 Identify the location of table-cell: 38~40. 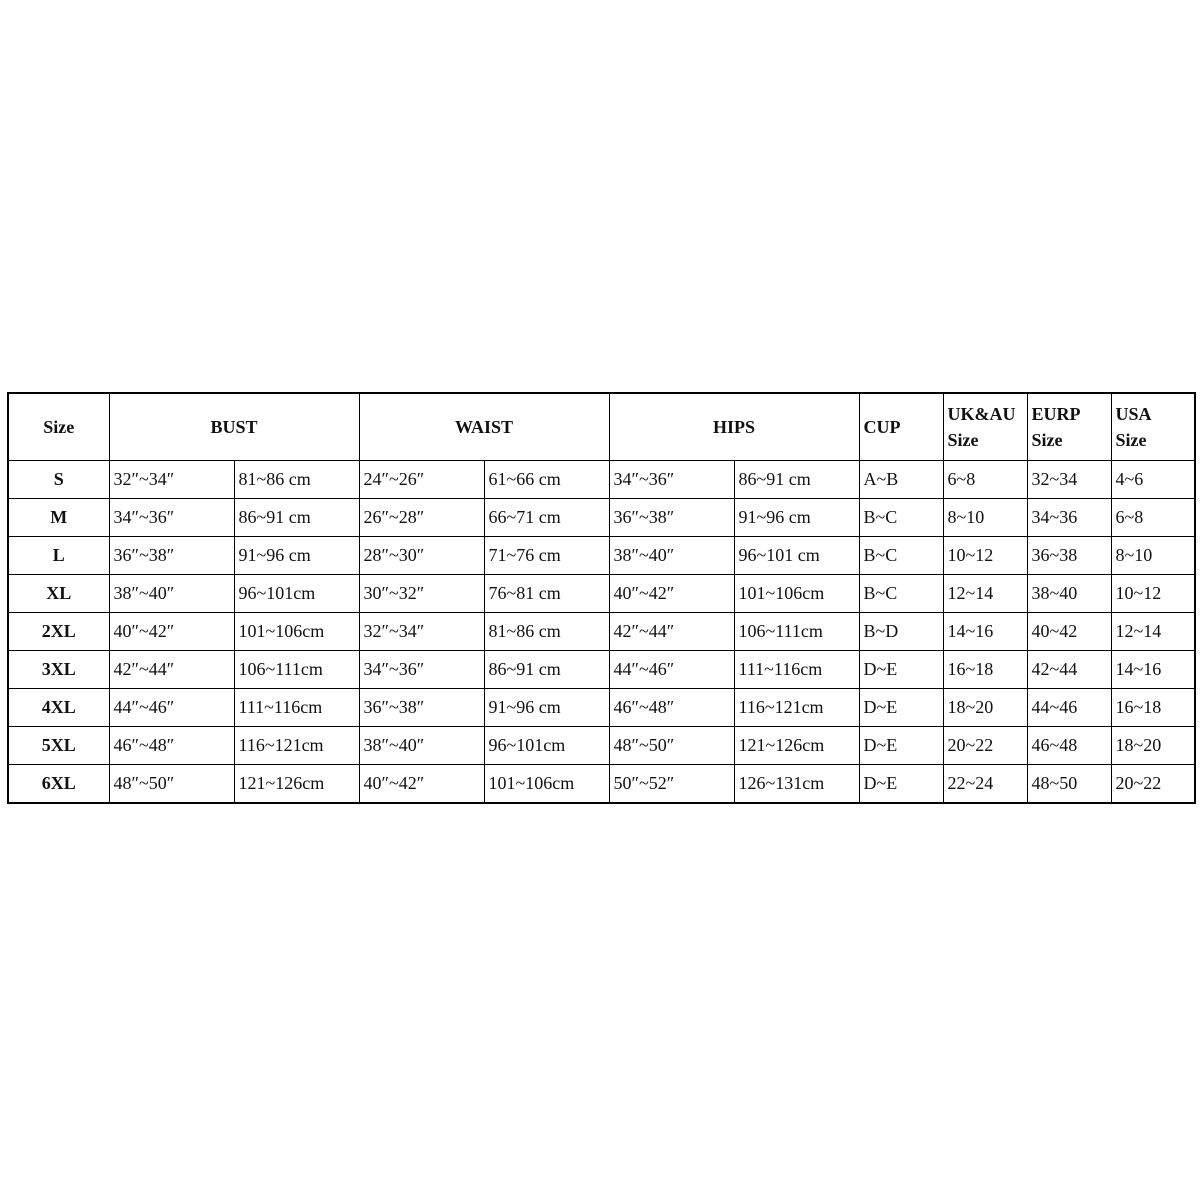
(1069, 593).